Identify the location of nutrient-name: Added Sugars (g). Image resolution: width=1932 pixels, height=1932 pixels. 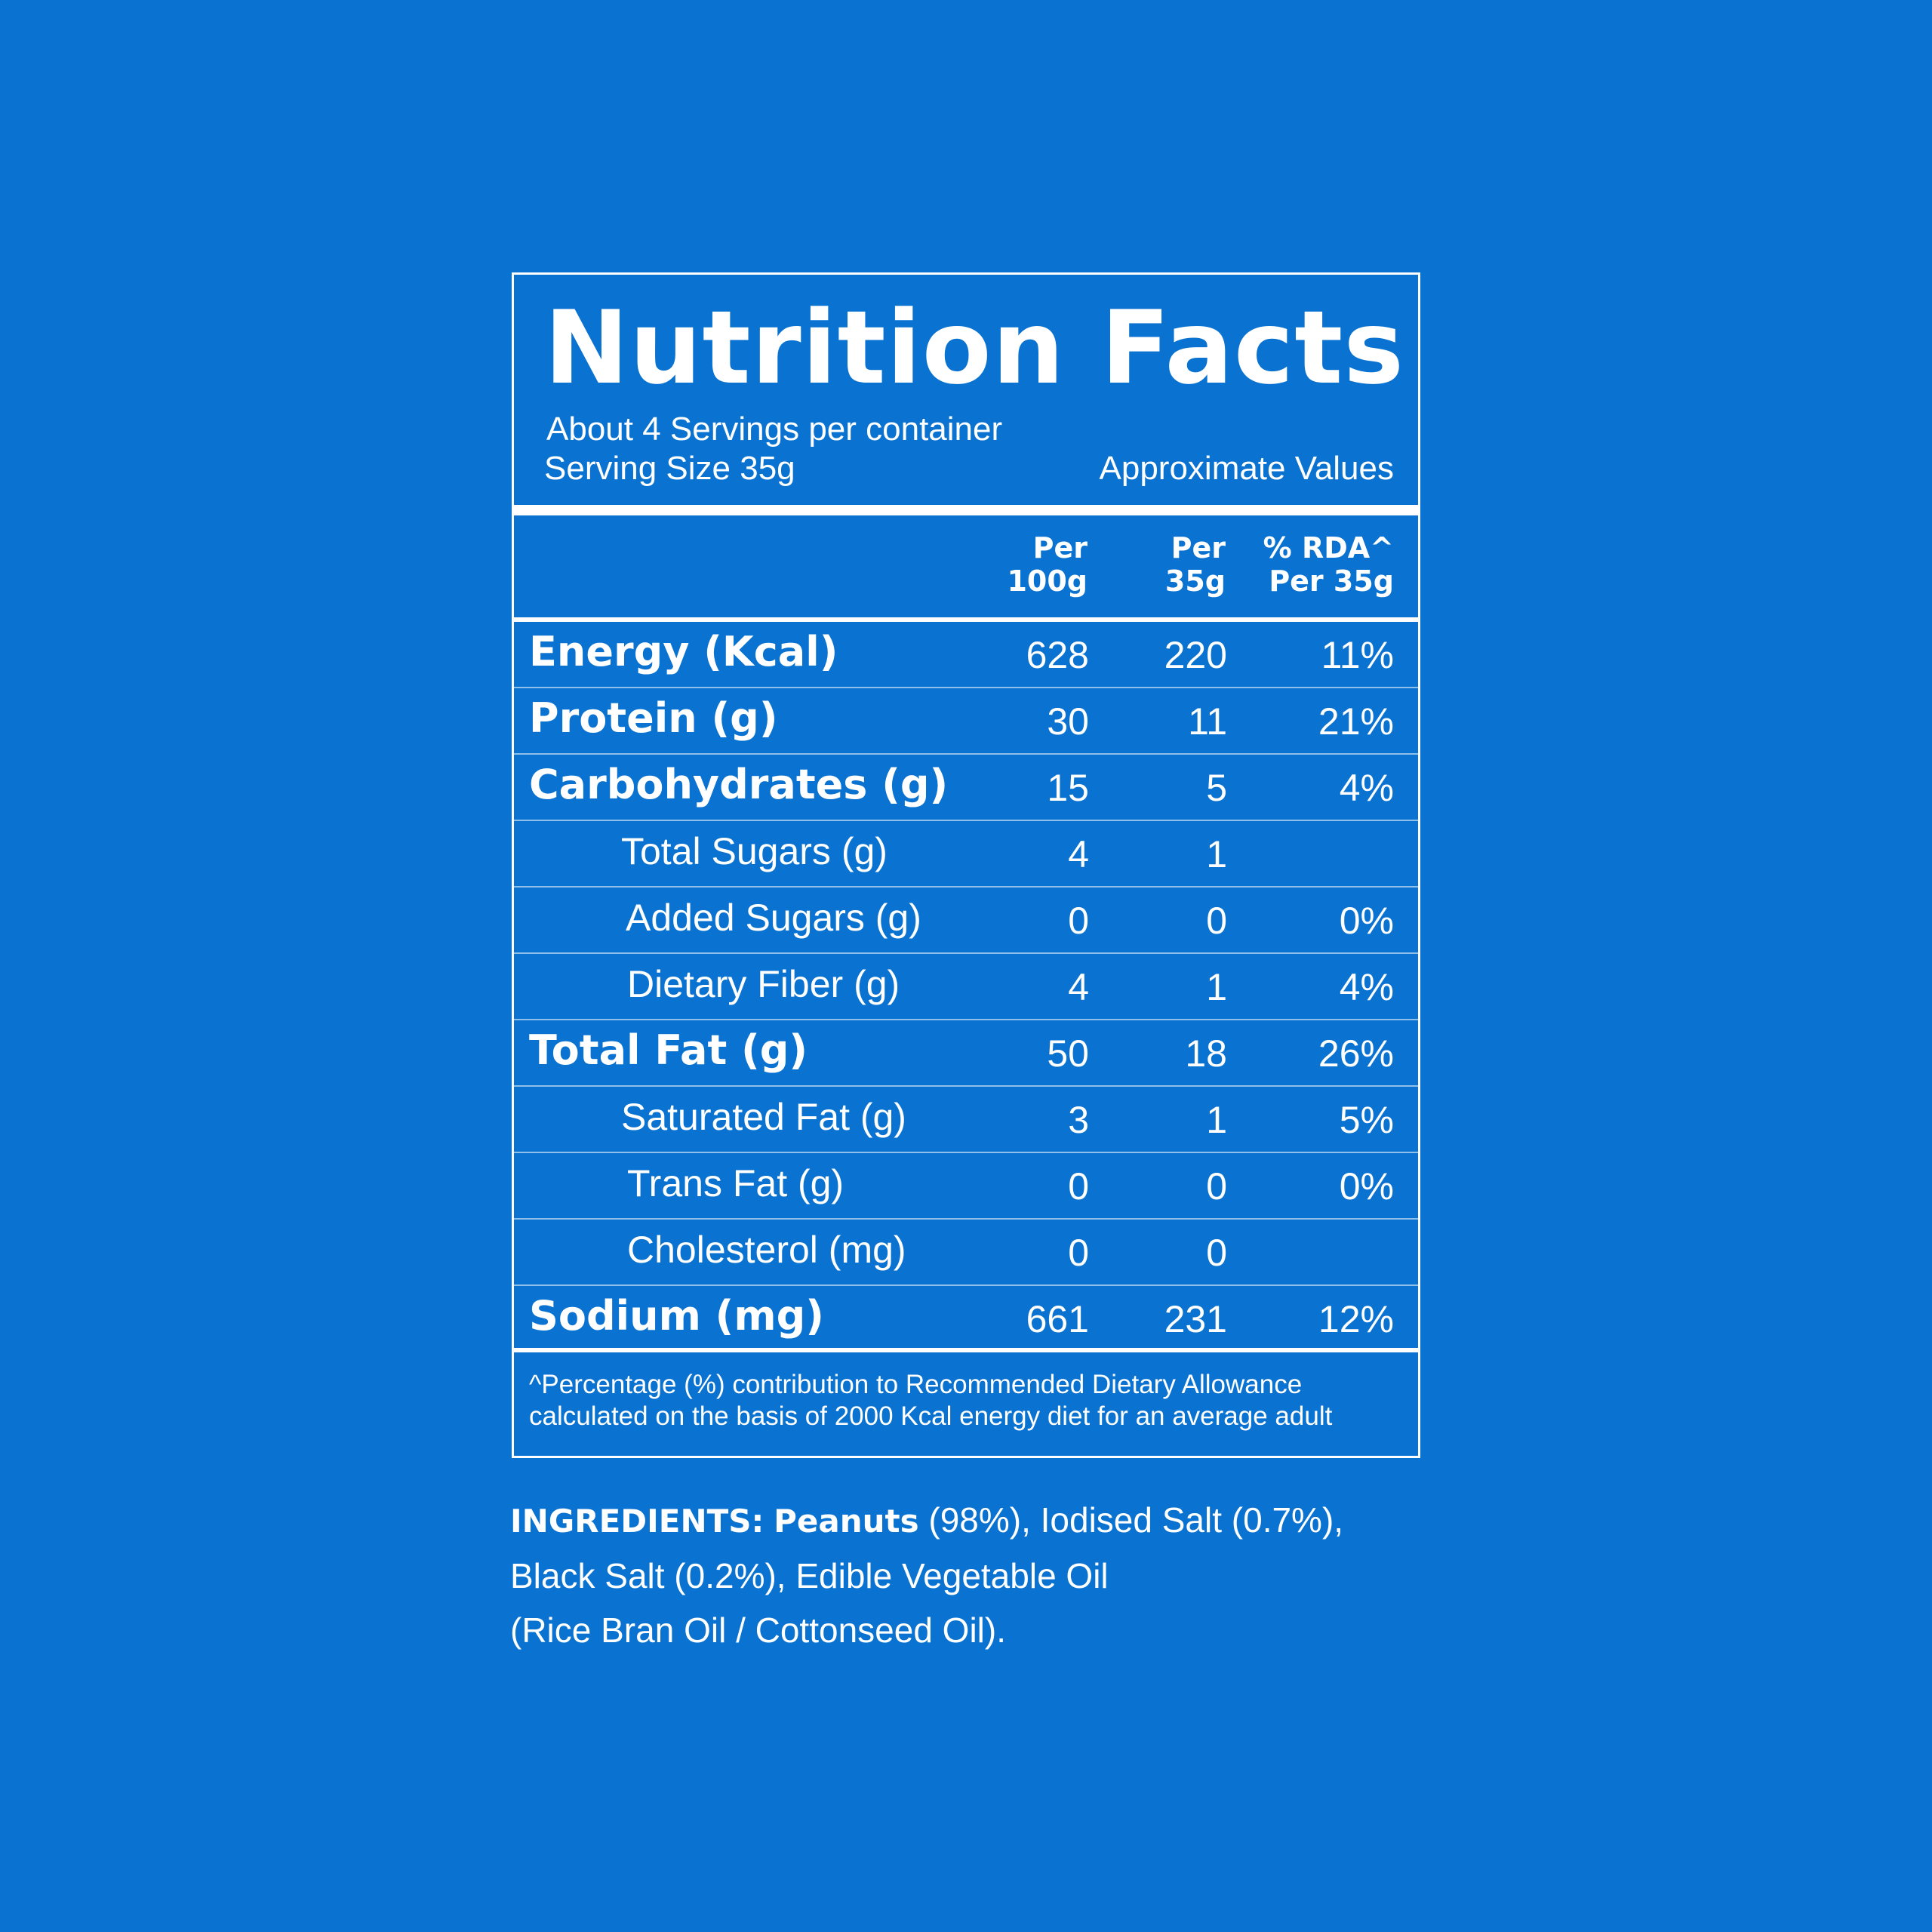
(773, 918).